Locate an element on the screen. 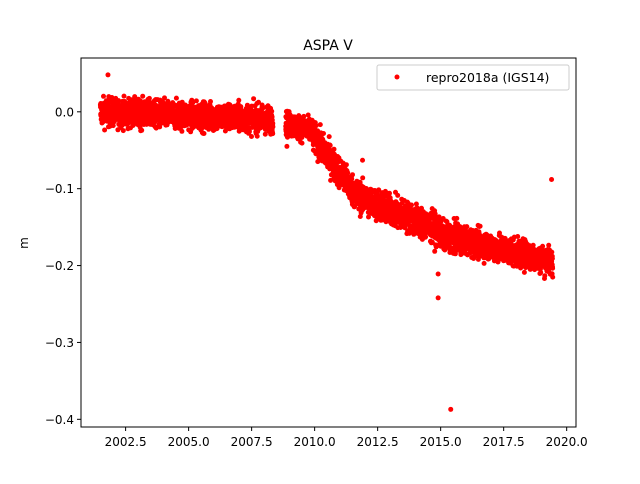  x-tick-label: 2015.0 is located at coordinates (441, 442).